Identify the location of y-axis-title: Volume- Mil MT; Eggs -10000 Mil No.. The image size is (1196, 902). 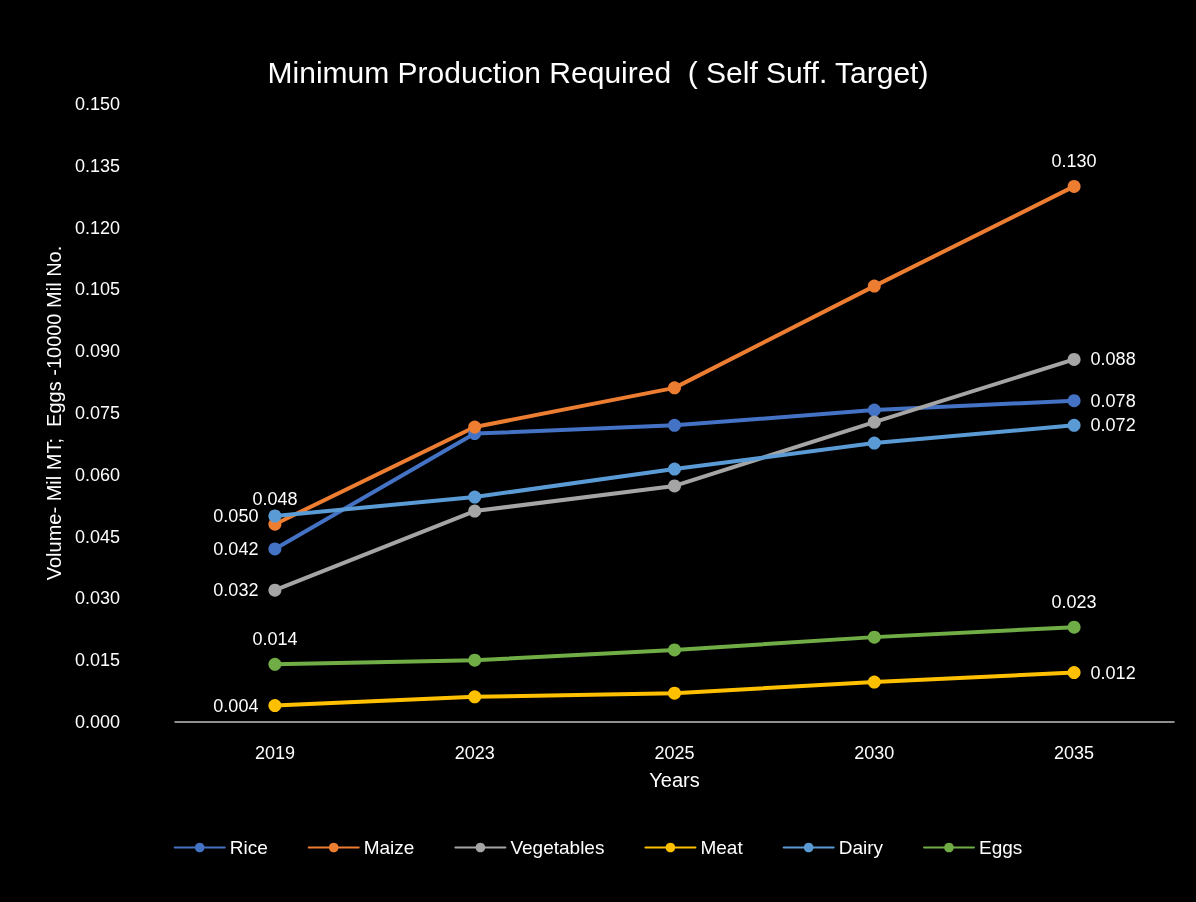
(54, 413).